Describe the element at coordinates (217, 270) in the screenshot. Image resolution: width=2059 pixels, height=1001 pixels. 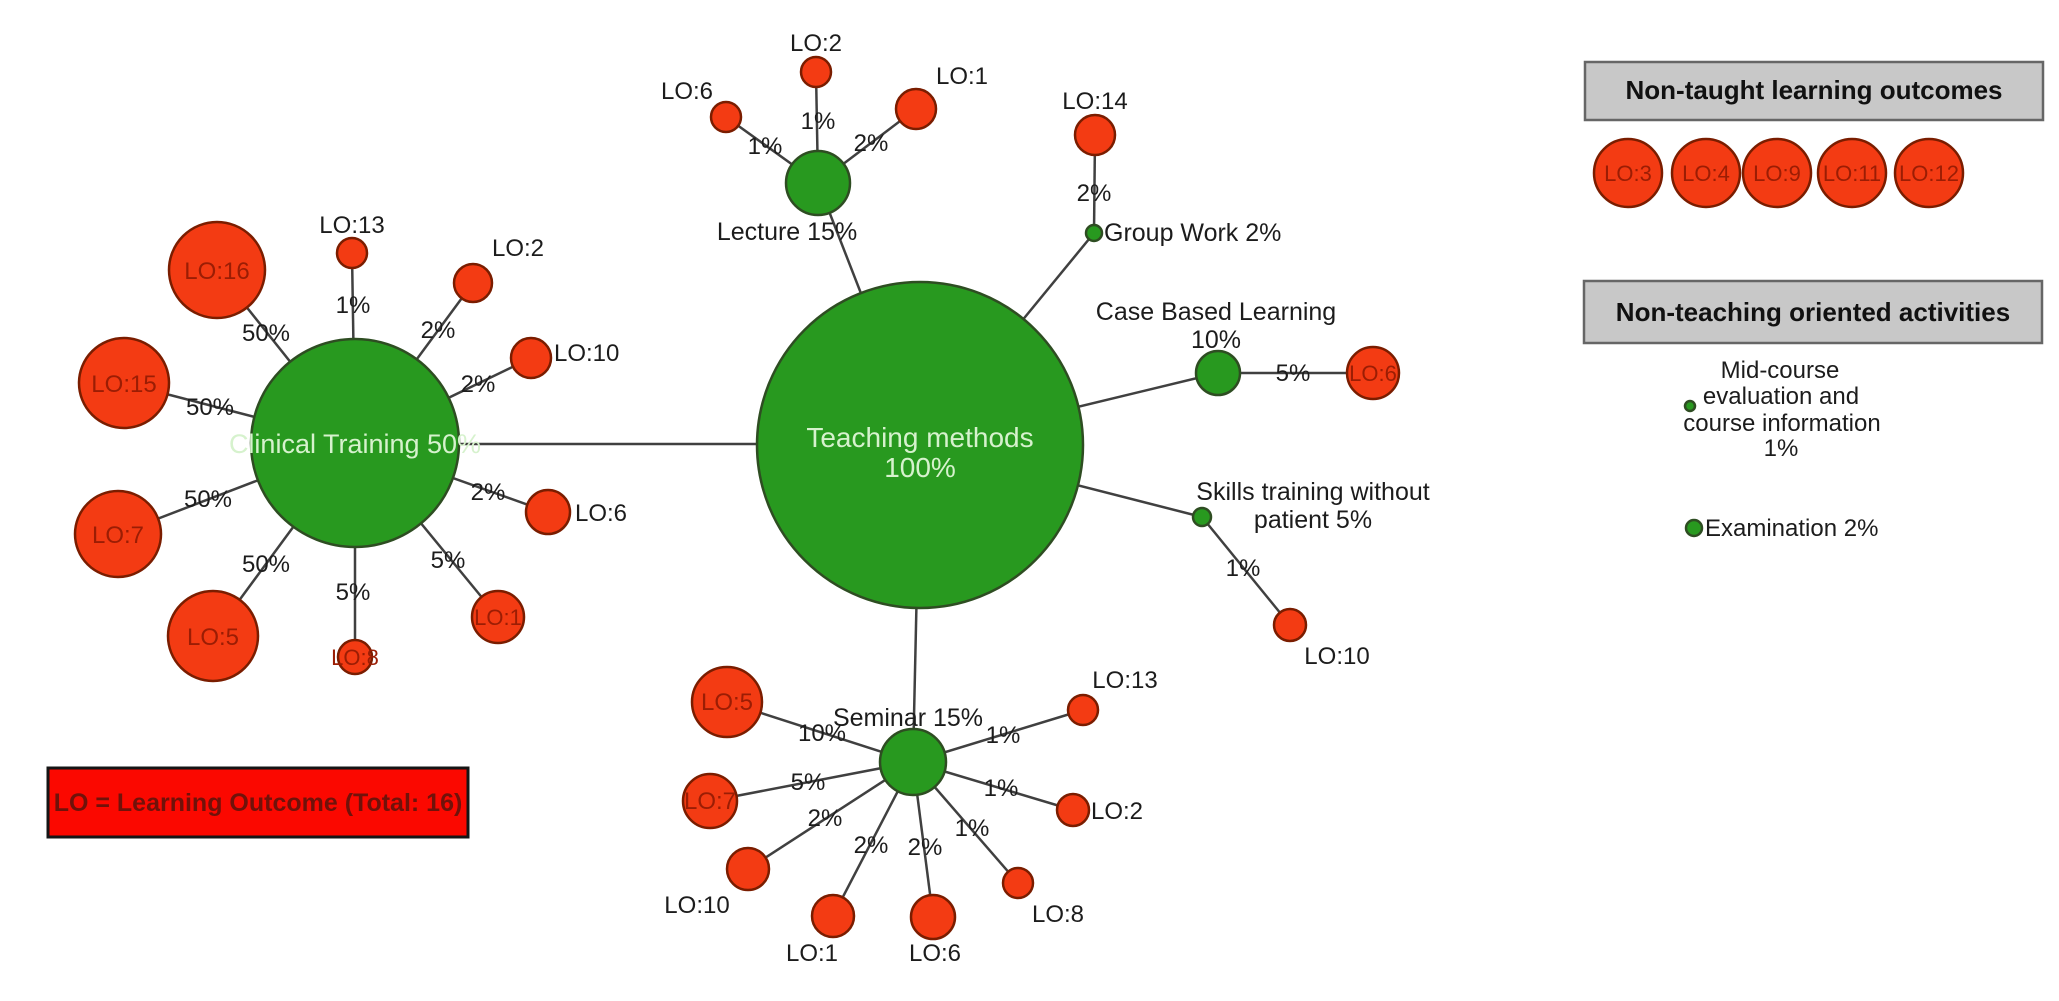
I see `clinical-lo16-circle` at that location.